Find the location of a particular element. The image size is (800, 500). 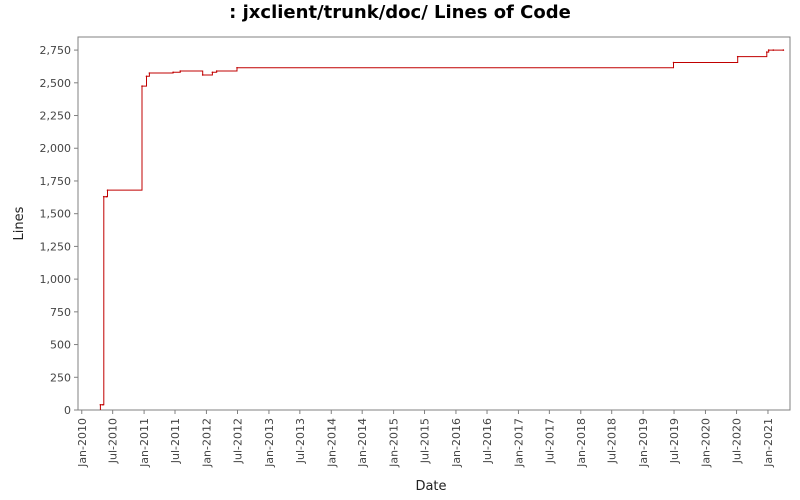

x-tick-label: Jan-2017 is located at coordinates (518, 443).